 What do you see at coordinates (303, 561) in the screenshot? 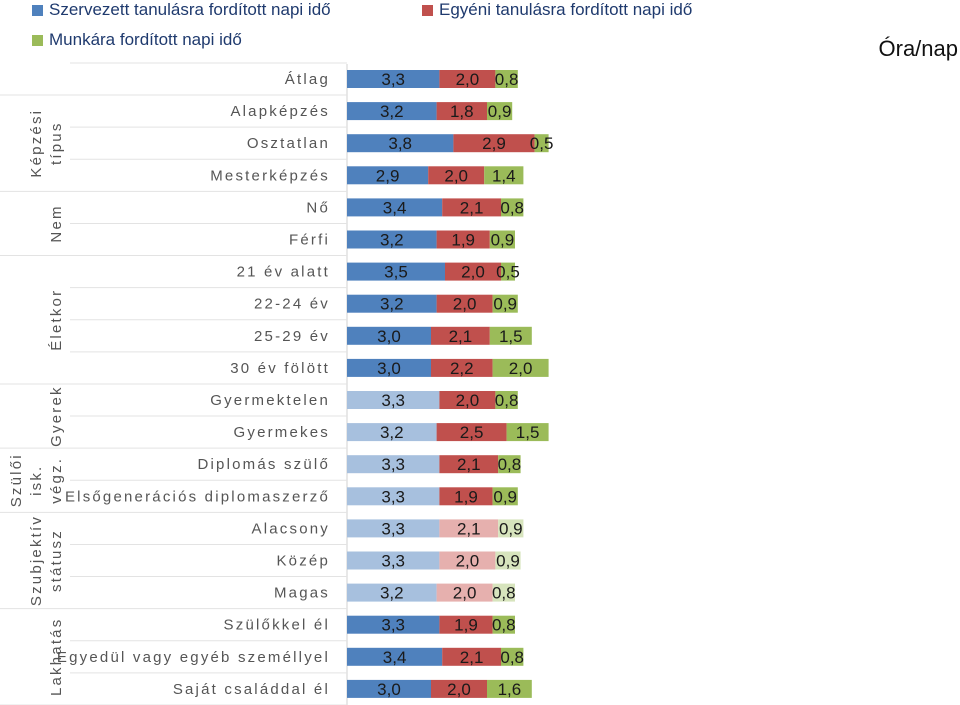
I see `category-label: Közép` at bounding box center [303, 561].